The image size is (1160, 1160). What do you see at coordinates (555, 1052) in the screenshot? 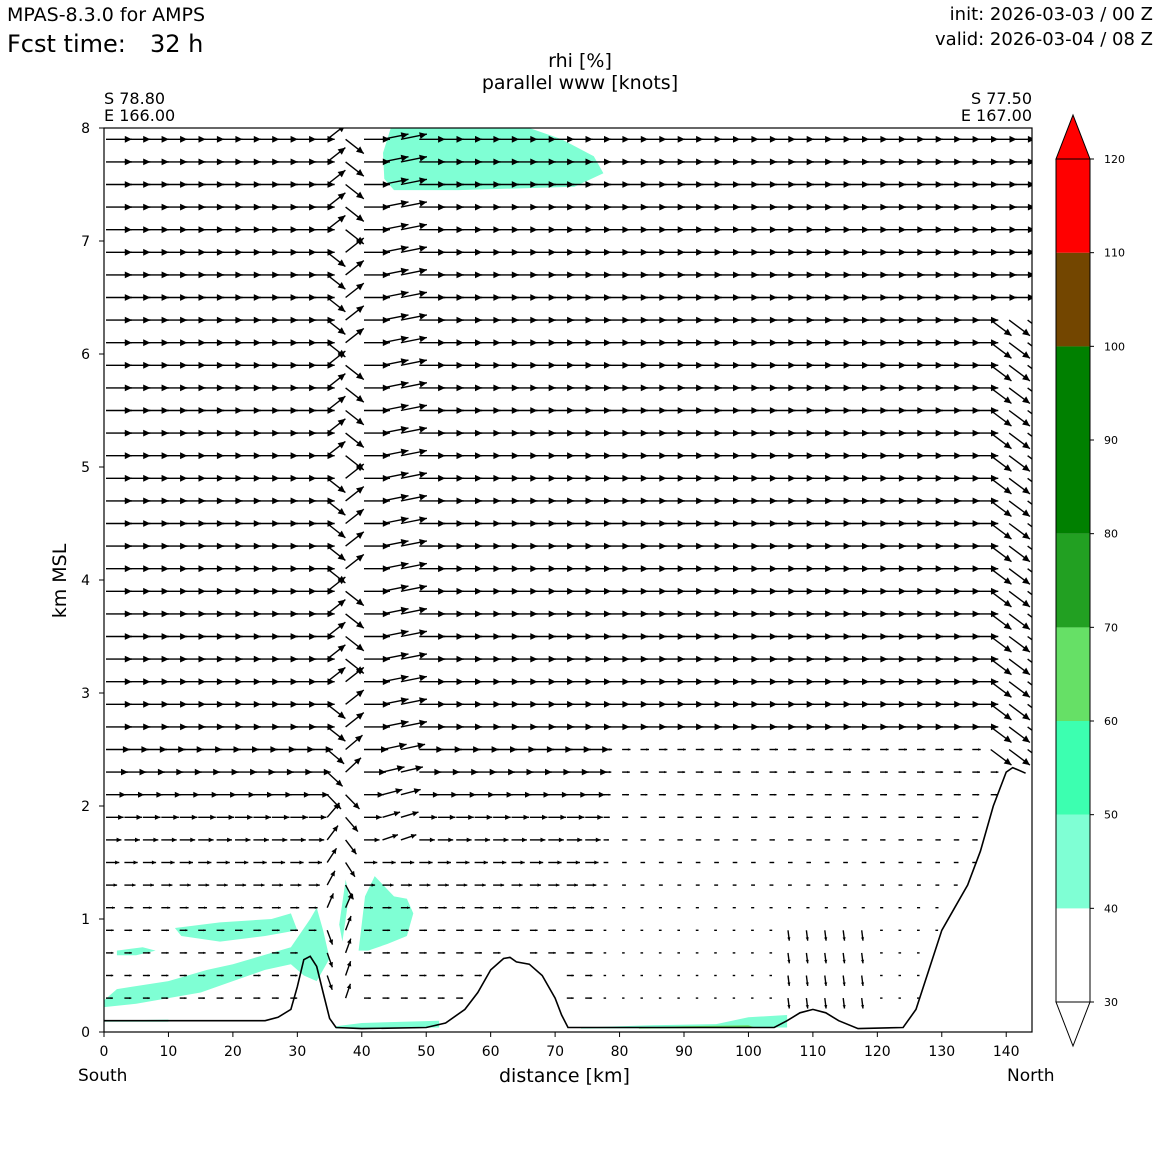
I see `x-tick-label: 70` at bounding box center [555, 1052].